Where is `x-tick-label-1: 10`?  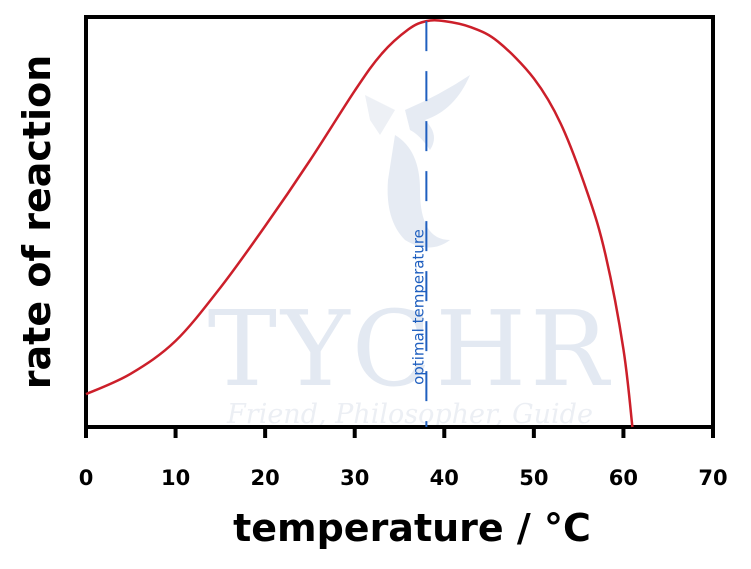
x-tick-label-1: 10 is located at coordinates (175, 478).